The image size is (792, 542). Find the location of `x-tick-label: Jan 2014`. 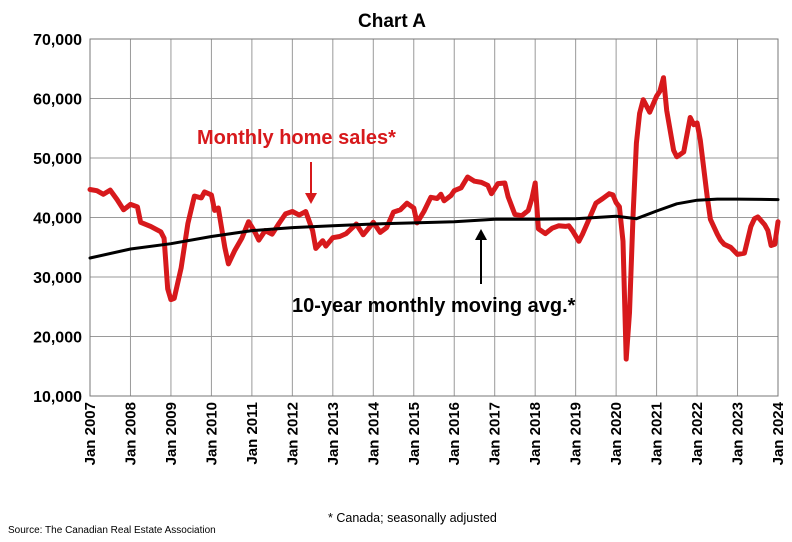

x-tick-label: Jan 2014 is located at coordinates (373, 433).